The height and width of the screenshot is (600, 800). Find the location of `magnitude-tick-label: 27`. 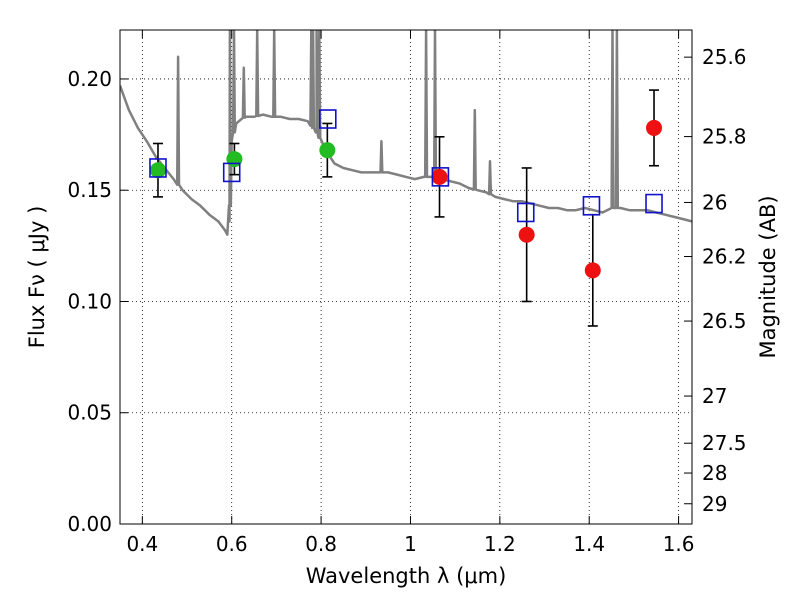

magnitude-tick-label: 27 is located at coordinates (714, 396).